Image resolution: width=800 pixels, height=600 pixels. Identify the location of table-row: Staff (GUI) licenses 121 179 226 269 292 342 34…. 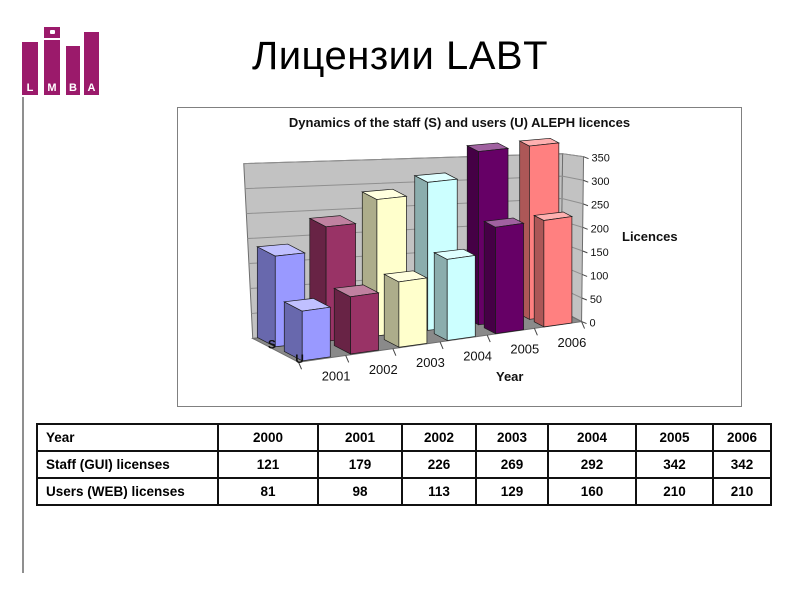
(404, 464).